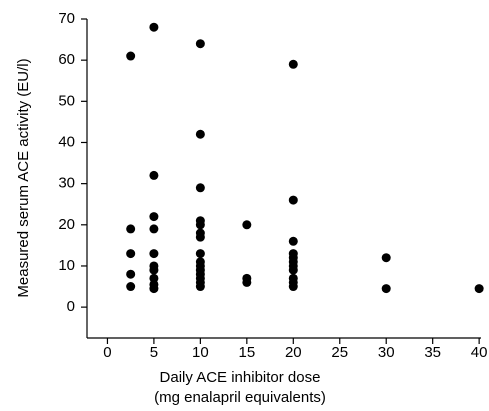  What do you see at coordinates (339, 352) in the screenshot?
I see `x-tick-label: 25` at bounding box center [339, 352].